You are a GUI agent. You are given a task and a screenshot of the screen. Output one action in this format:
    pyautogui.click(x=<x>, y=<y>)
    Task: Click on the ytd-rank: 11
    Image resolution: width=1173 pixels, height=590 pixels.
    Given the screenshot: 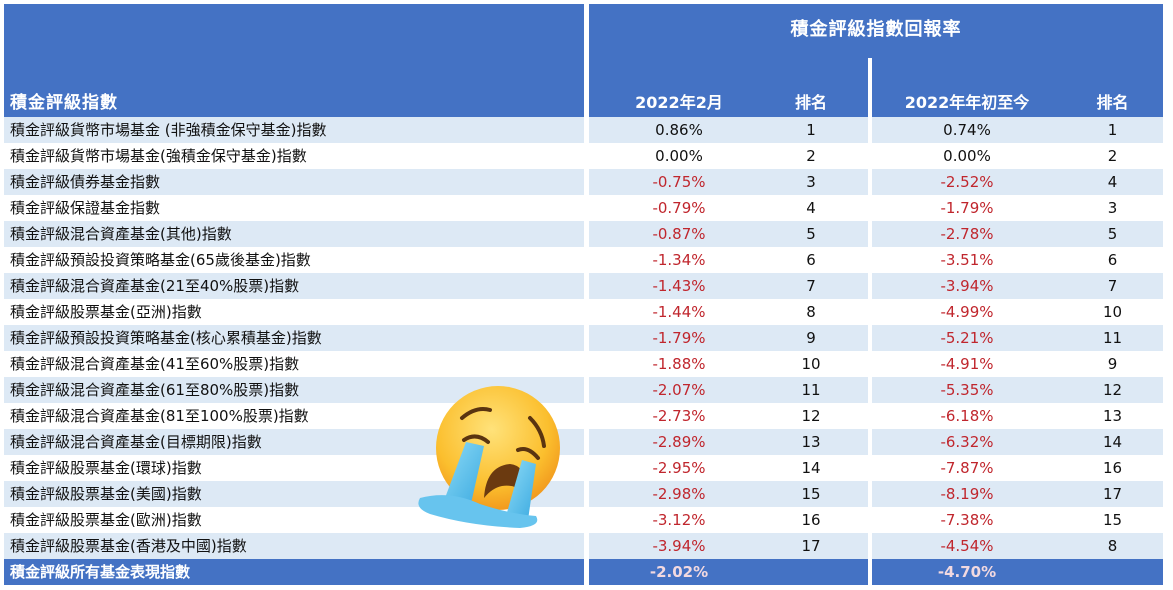 What is the action you would take?
    pyautogui.click(x=1112, y=338)
    